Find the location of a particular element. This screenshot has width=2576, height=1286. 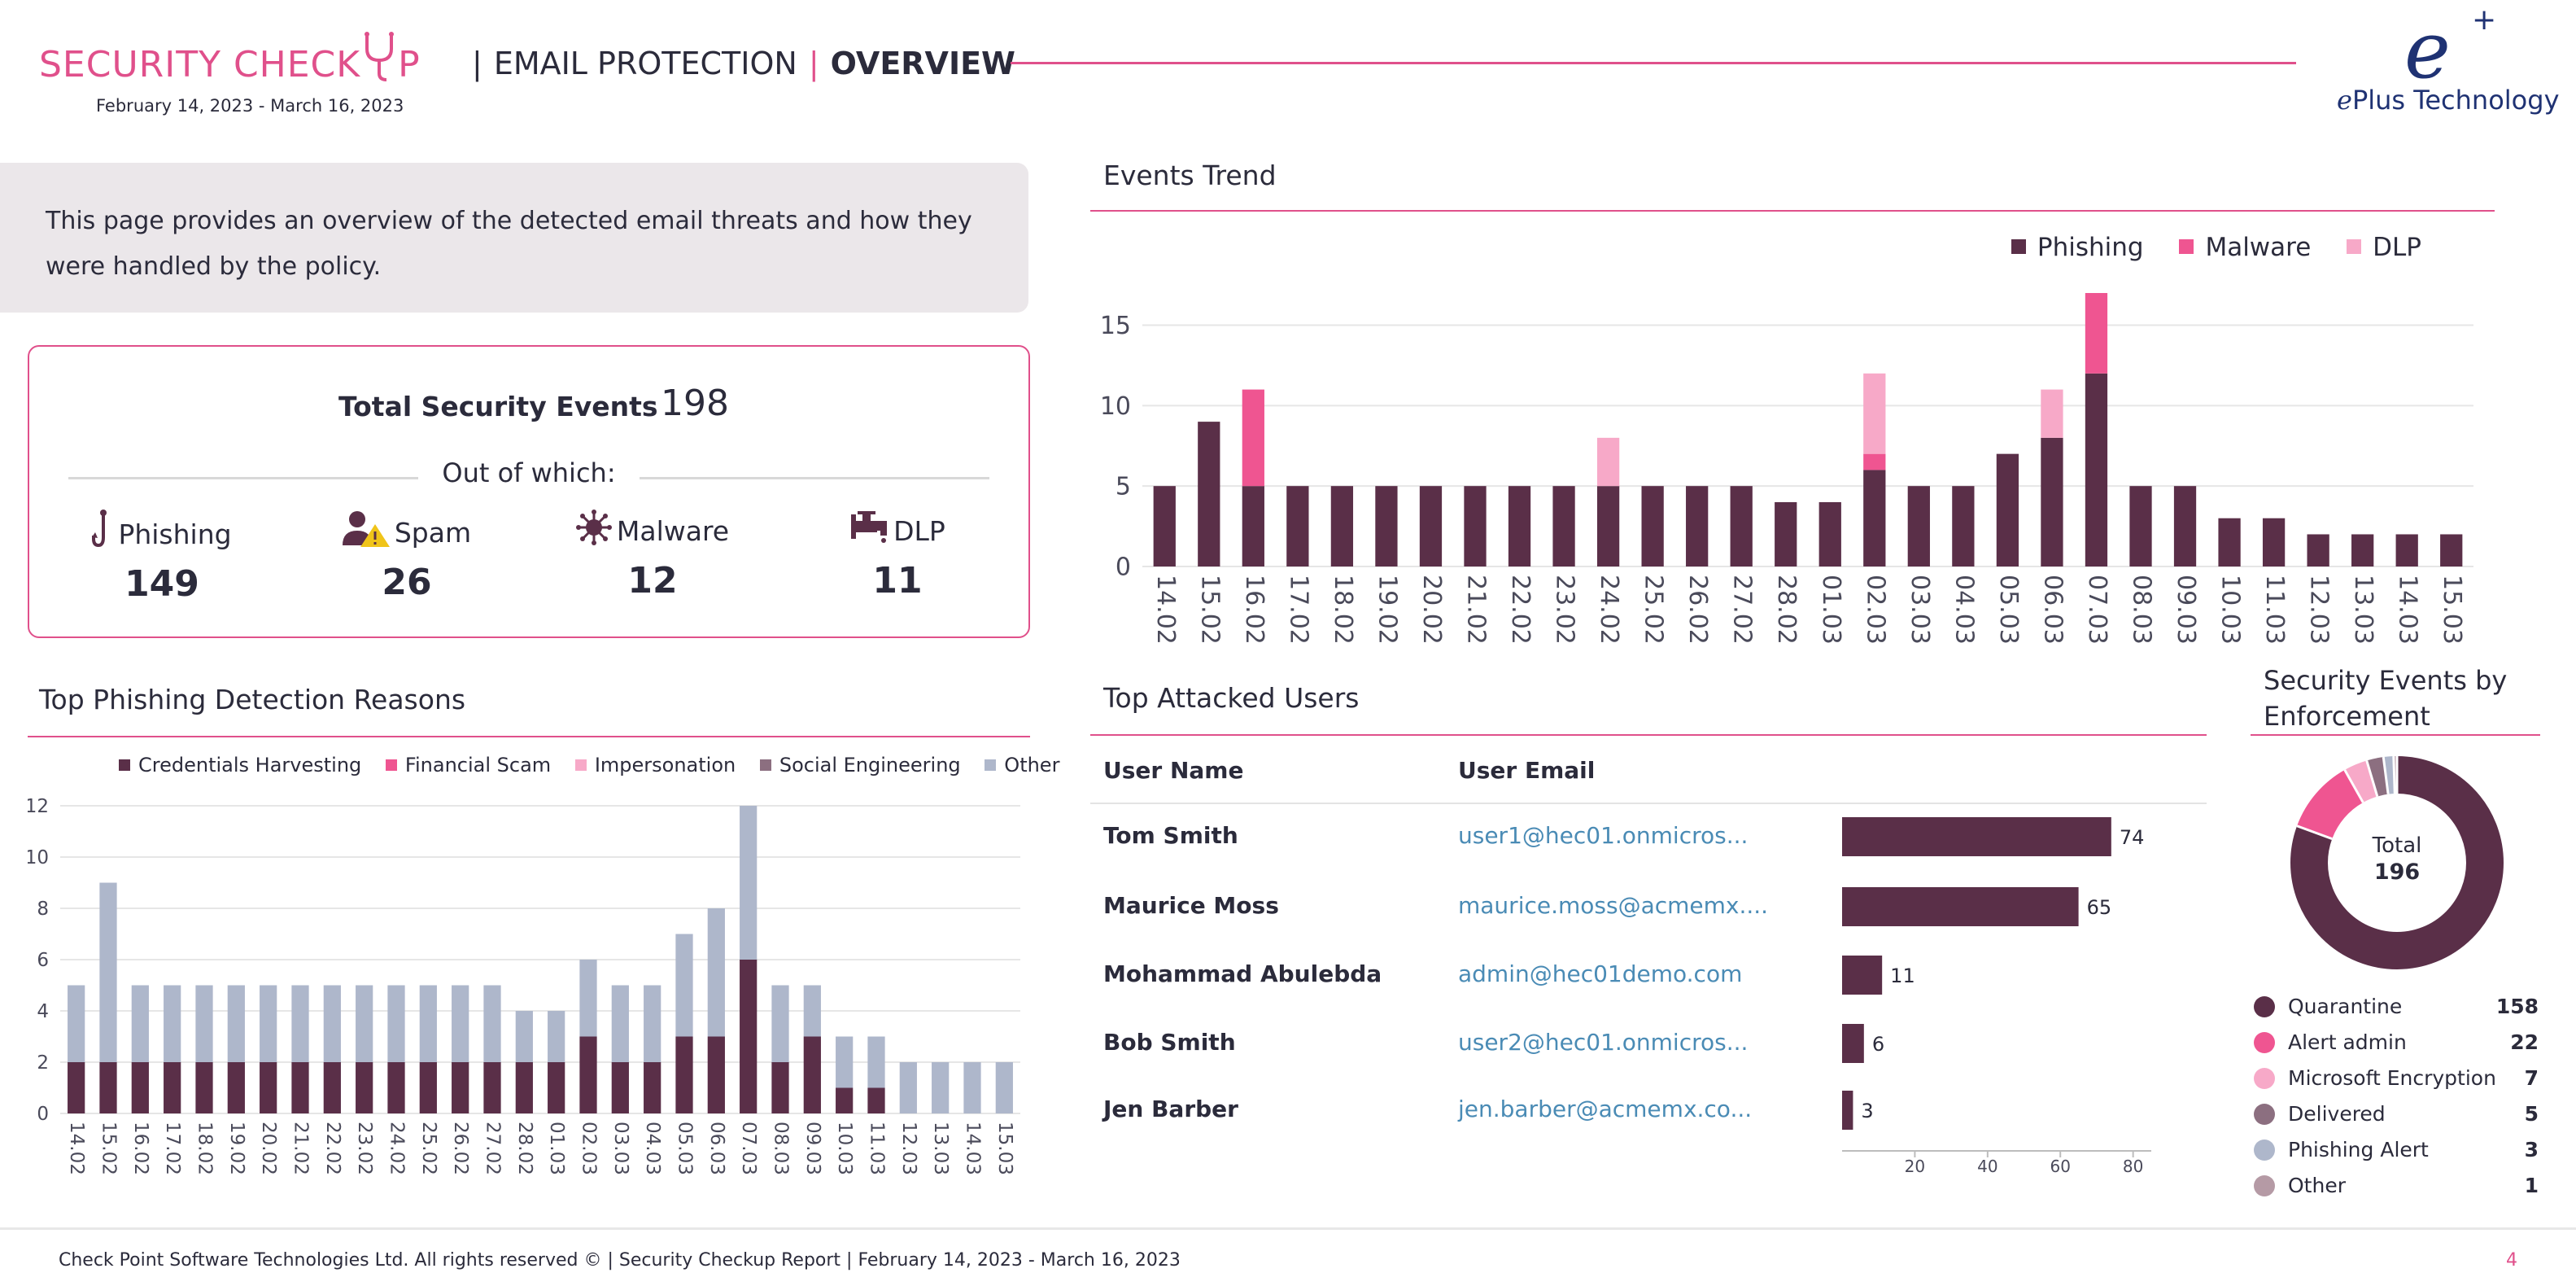

header-divider is located at coordinates (1653, 63).